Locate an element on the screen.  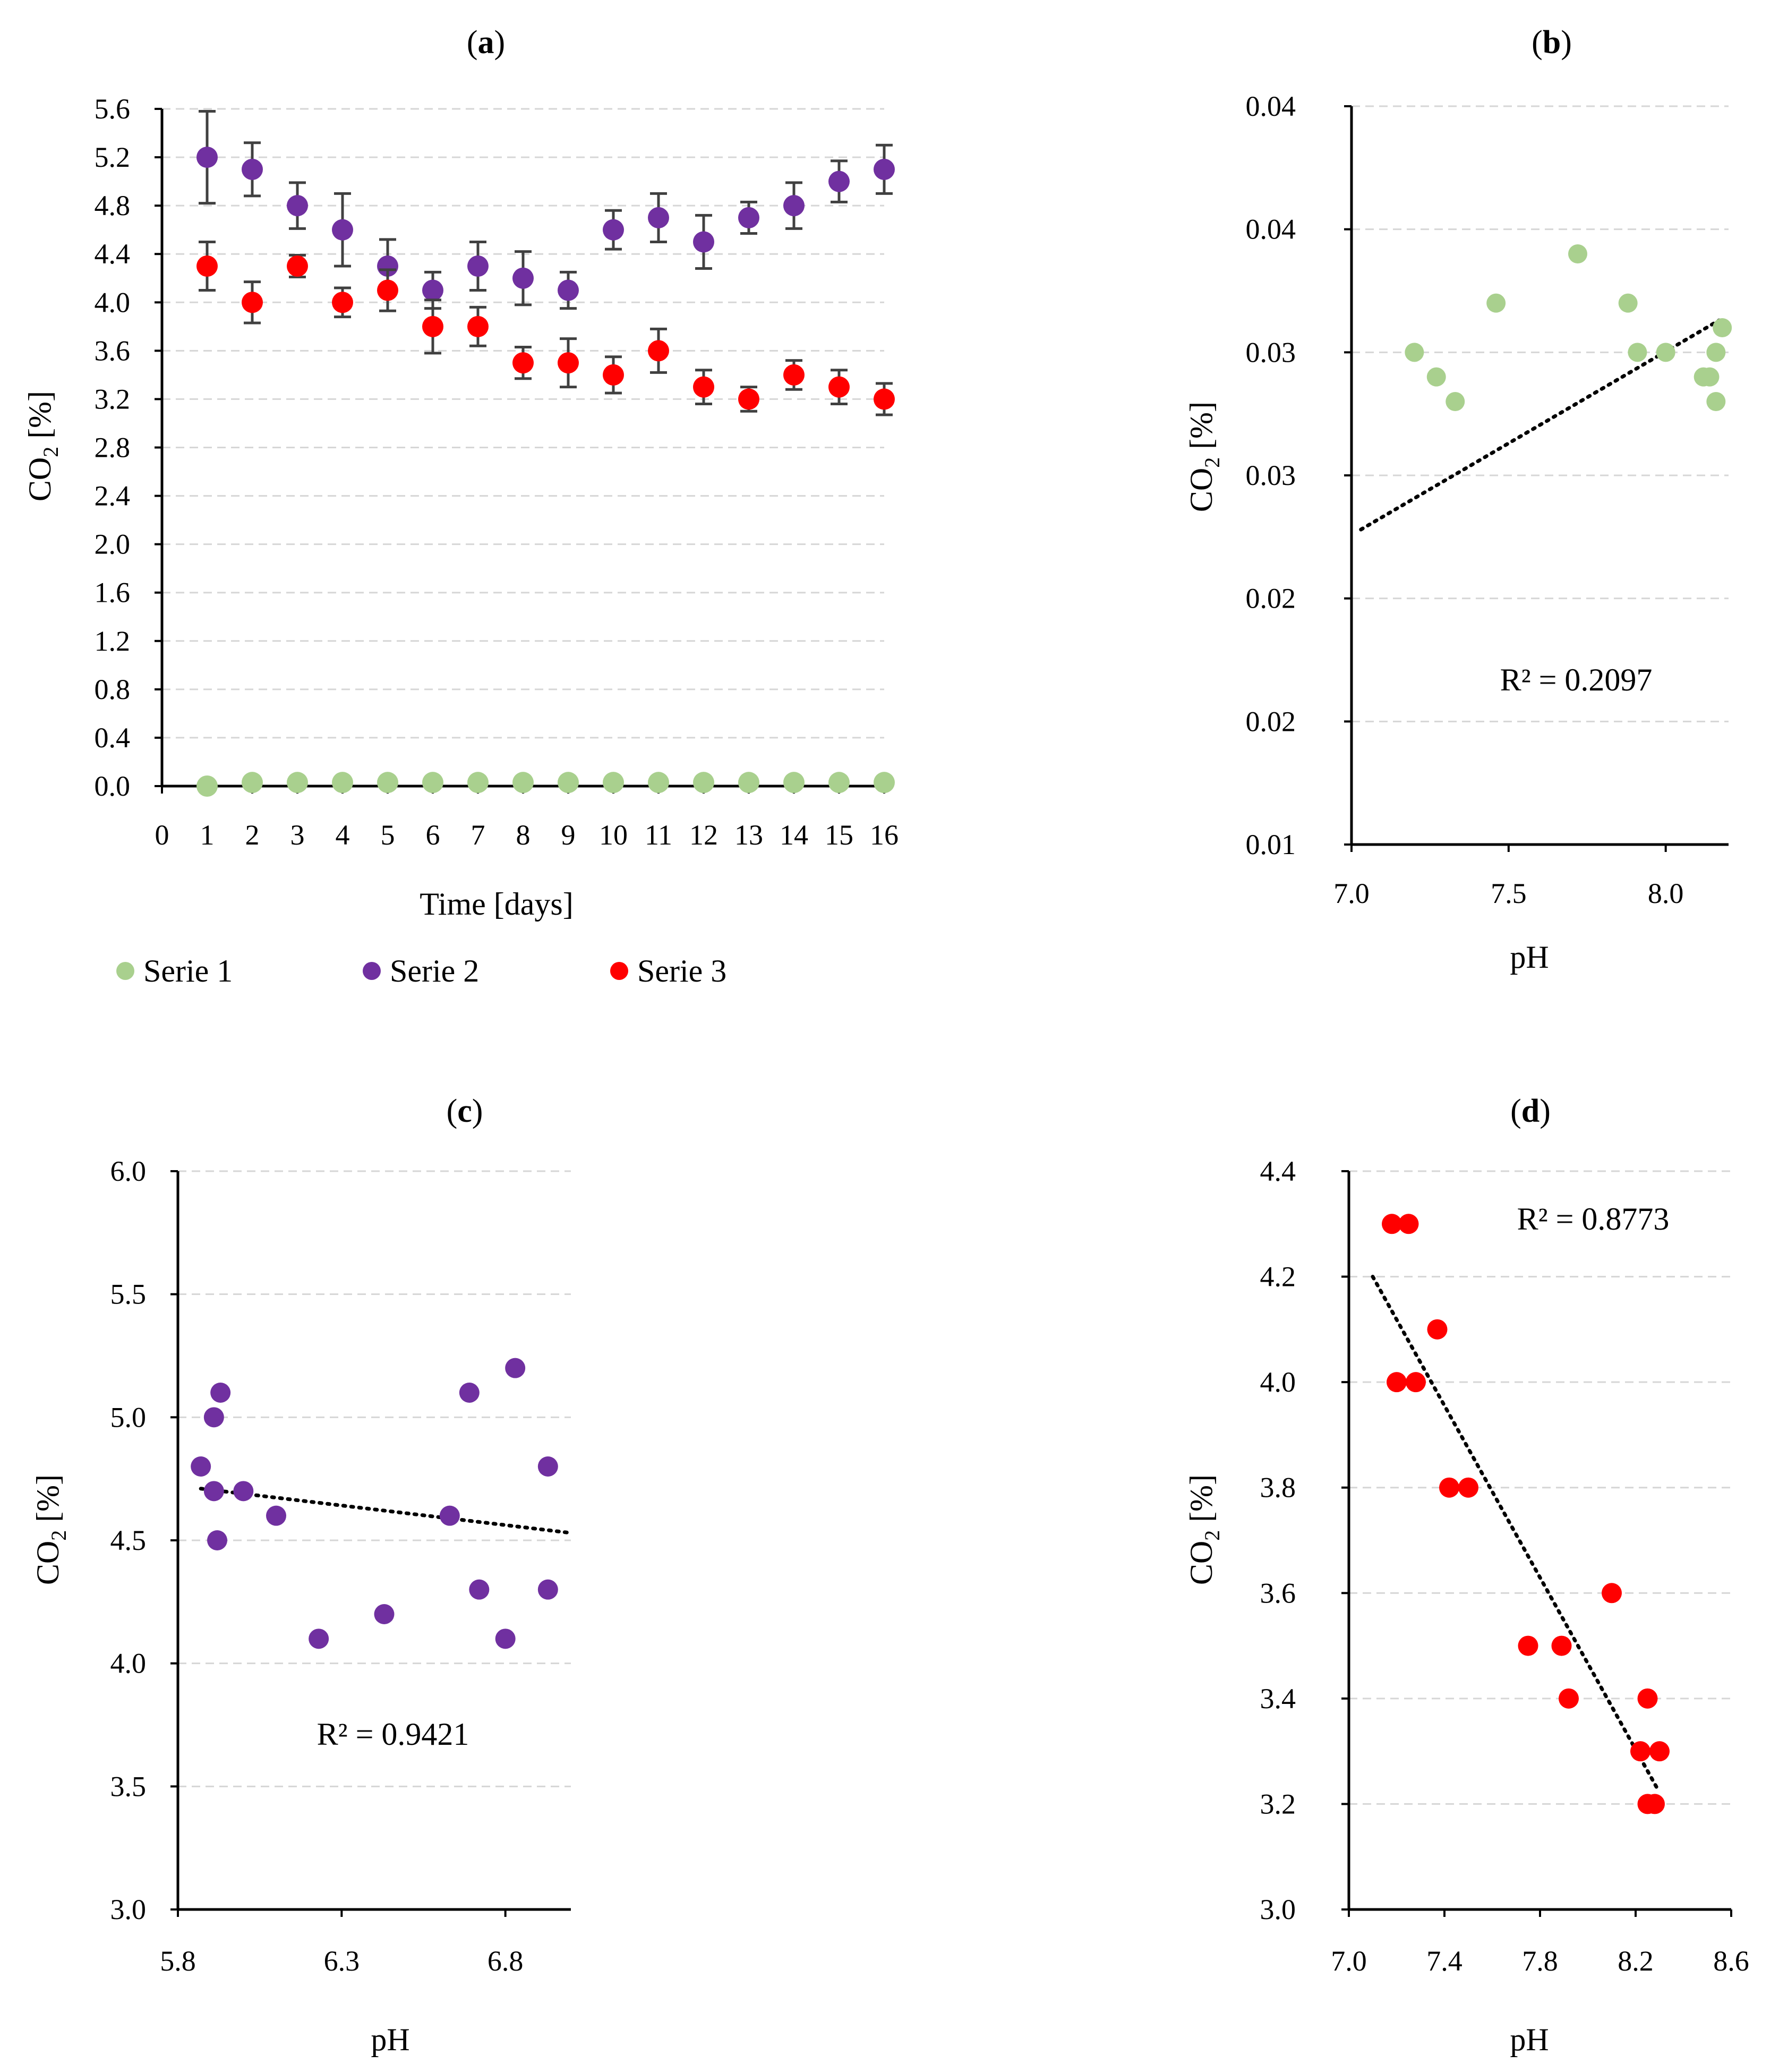
y-tick-label: 4.4 is located at coordinates (113, 254).